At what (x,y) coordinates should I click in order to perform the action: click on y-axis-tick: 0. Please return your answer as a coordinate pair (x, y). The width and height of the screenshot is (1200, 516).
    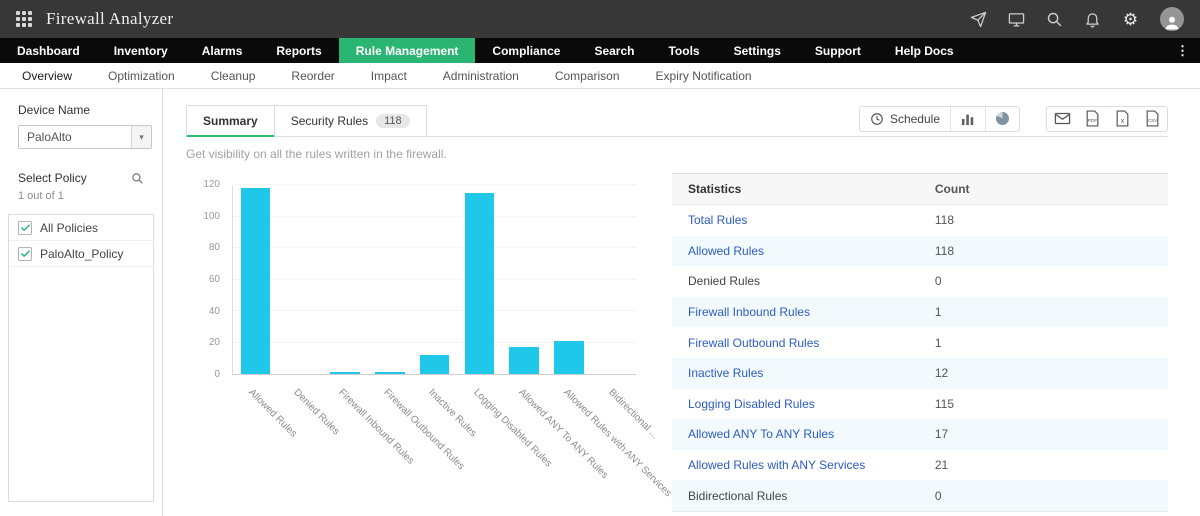
    Looking at the image, I should click on (217, 374).